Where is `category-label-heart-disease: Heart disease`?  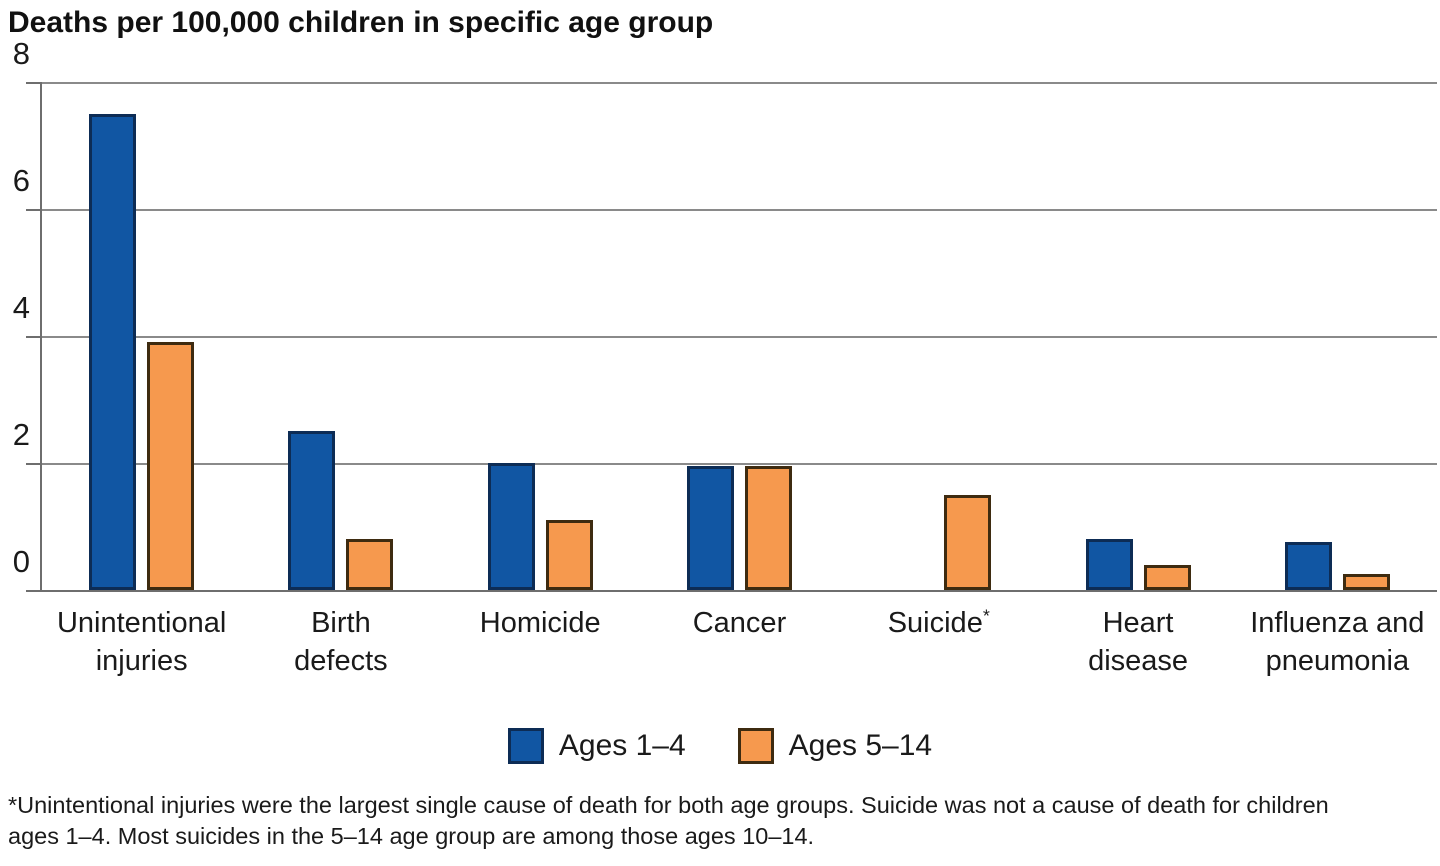
category-label-heart-disease: Heart disease is located at coordinates (1138, 642).